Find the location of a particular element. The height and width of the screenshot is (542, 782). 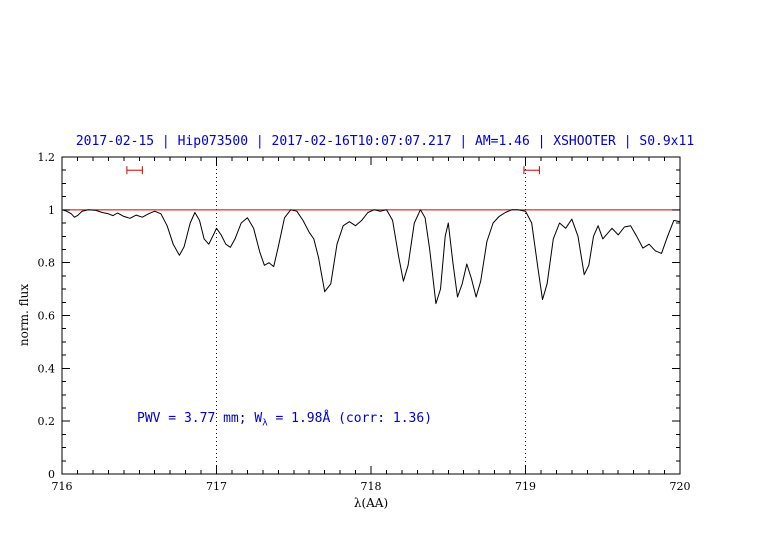

pwv-text-suffix: = 1.98Å (corr: 1.36) is located at coordinates (350, 418).